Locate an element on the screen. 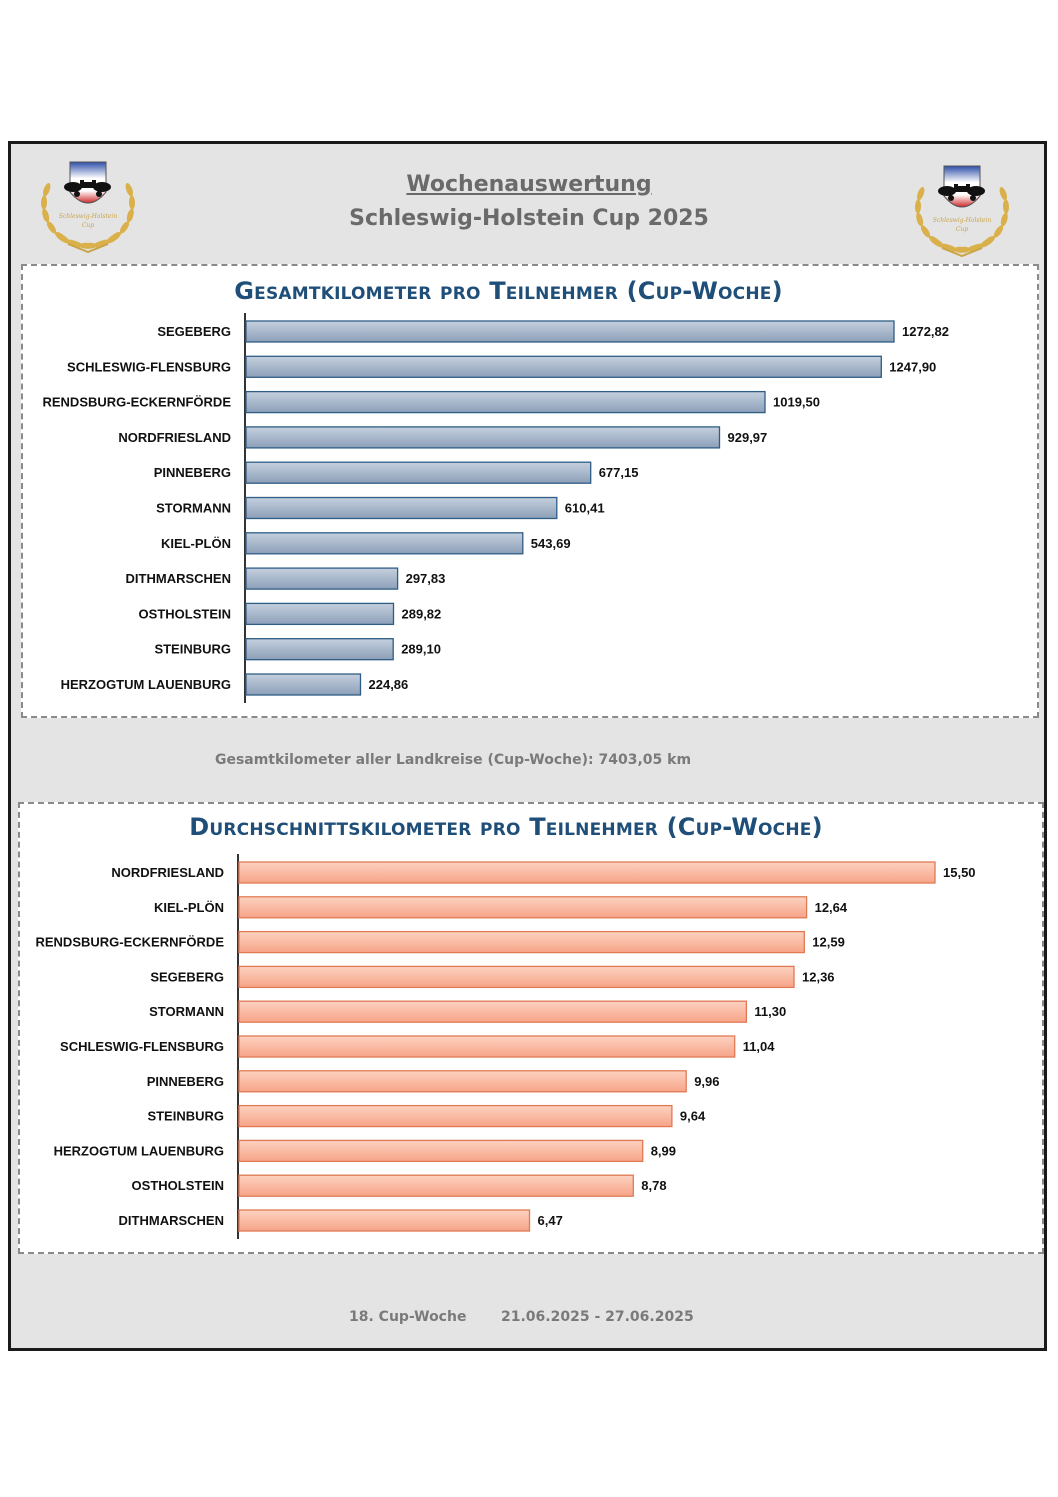 The width and height of the screenshot is (1058, 1497). page-title: Wochenauswertung is located at coordinates (529, 184).